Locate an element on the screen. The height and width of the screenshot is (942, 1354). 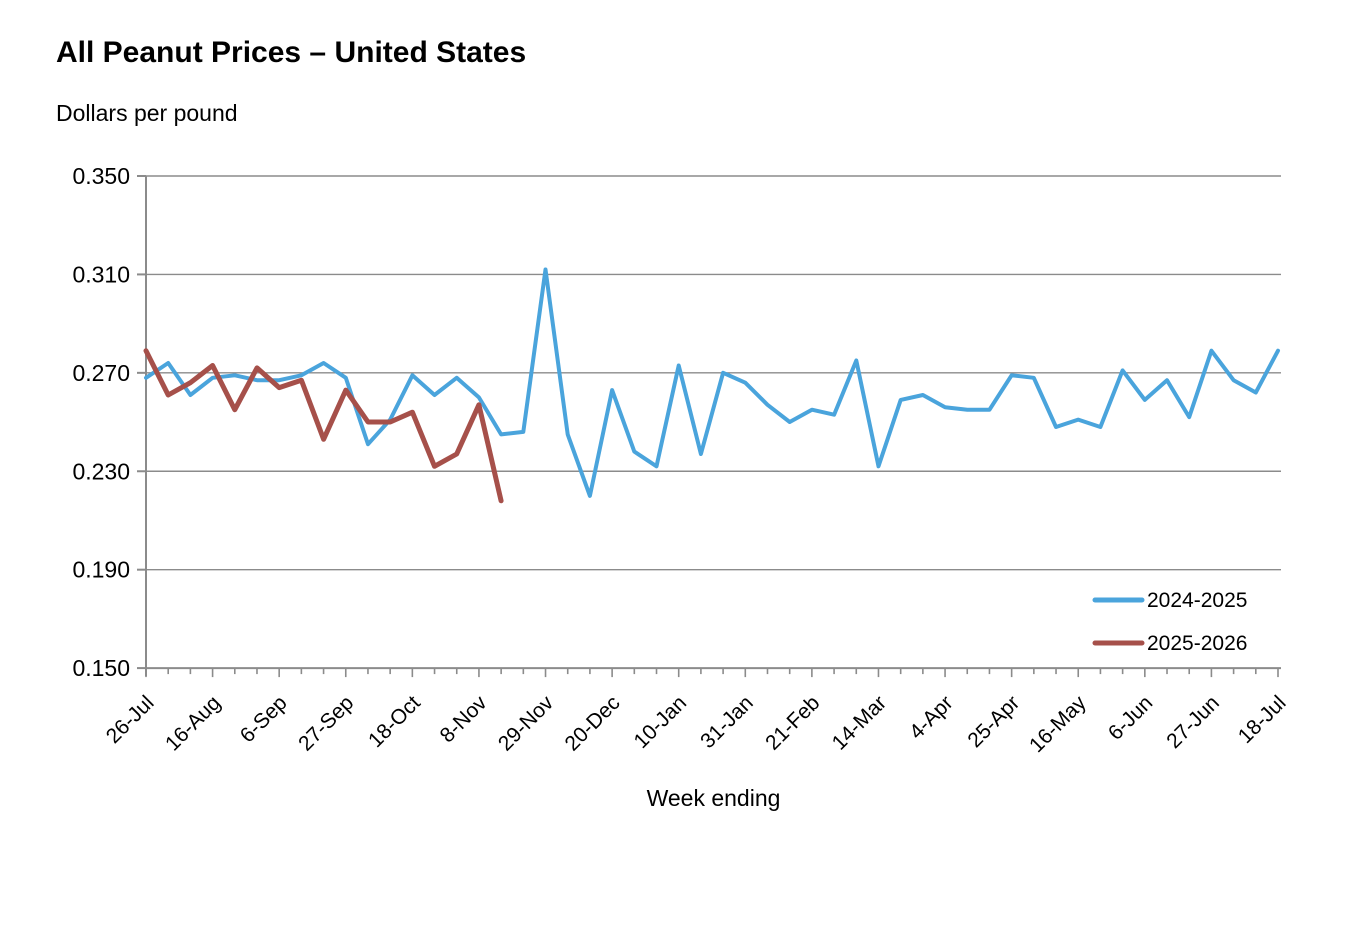
page-title: All Peanut Prices – United States is located at coordinates (291, 52).